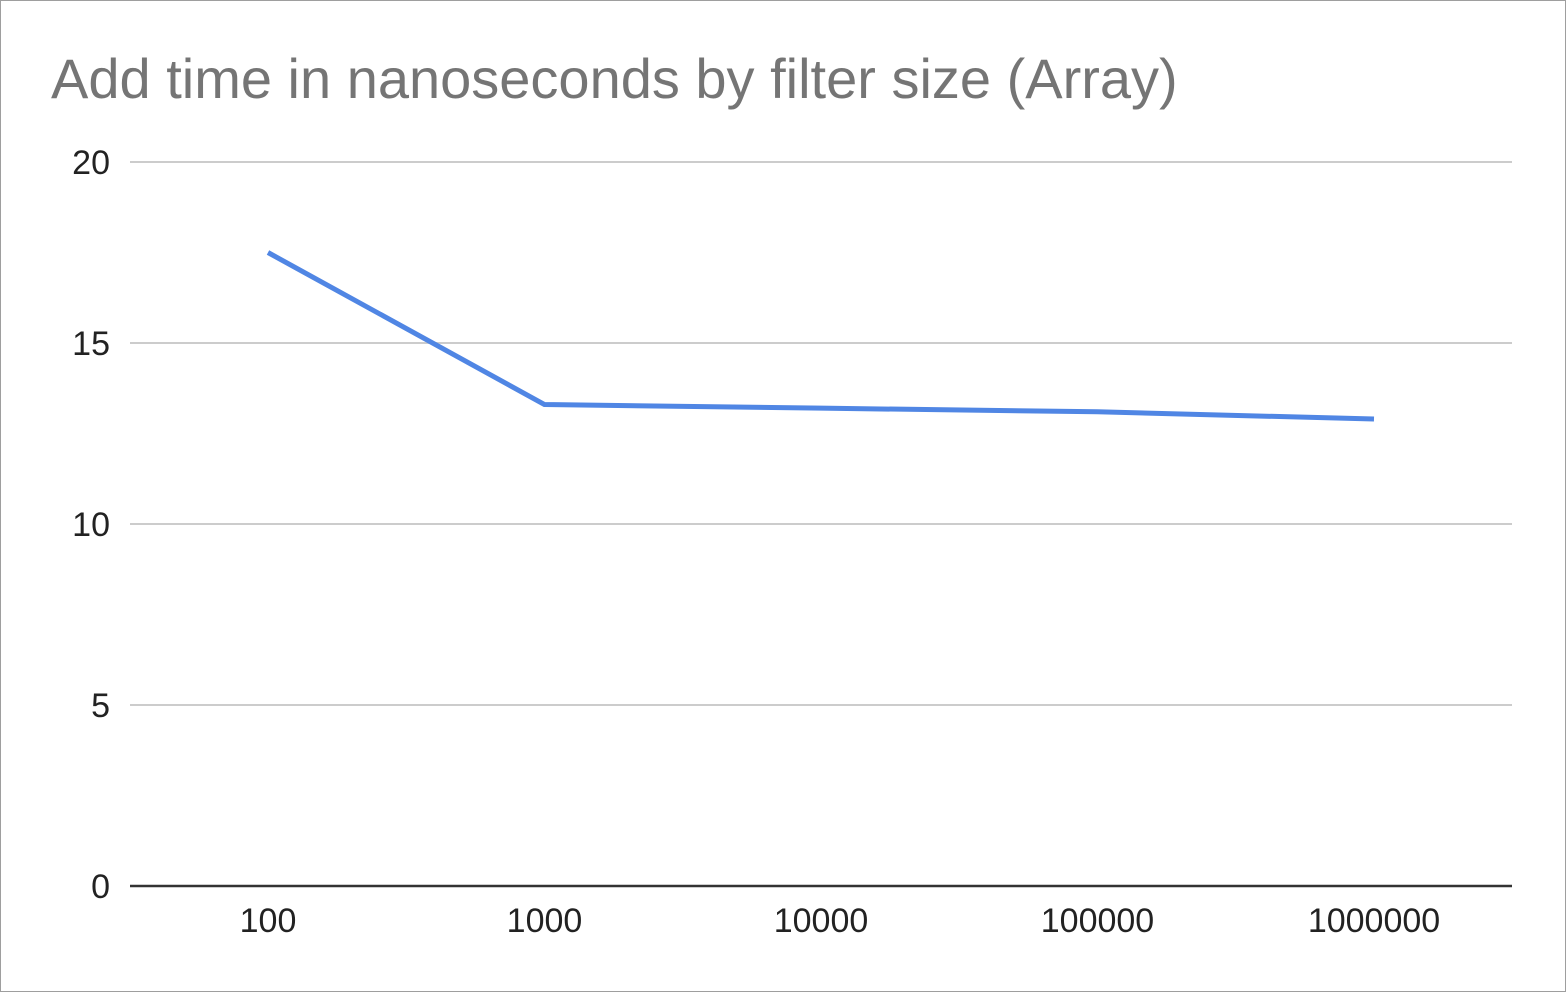 This screenshot has height=992, width=1566. Describe the element at coordinates (100, 706) in the screenshot. I see `y-tick-label: 5` at that location.